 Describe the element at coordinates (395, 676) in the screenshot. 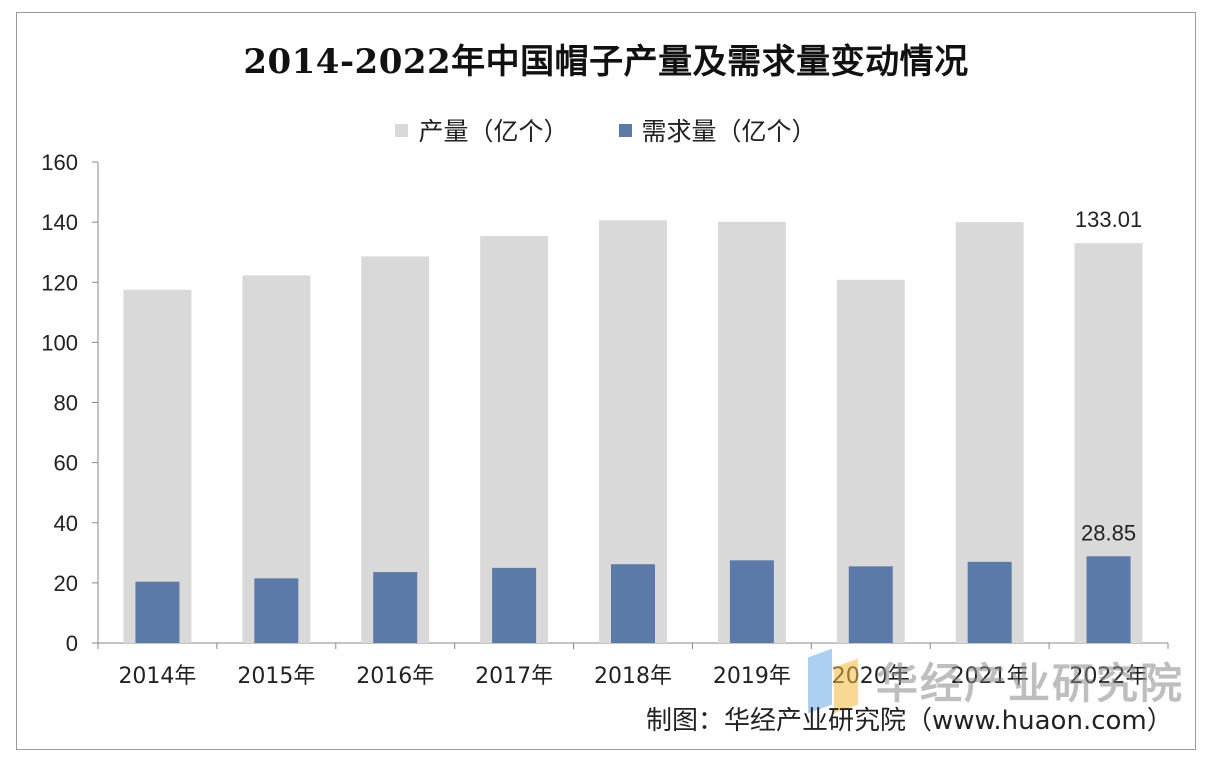

I see `x-tick-label: 2016年` at that location.